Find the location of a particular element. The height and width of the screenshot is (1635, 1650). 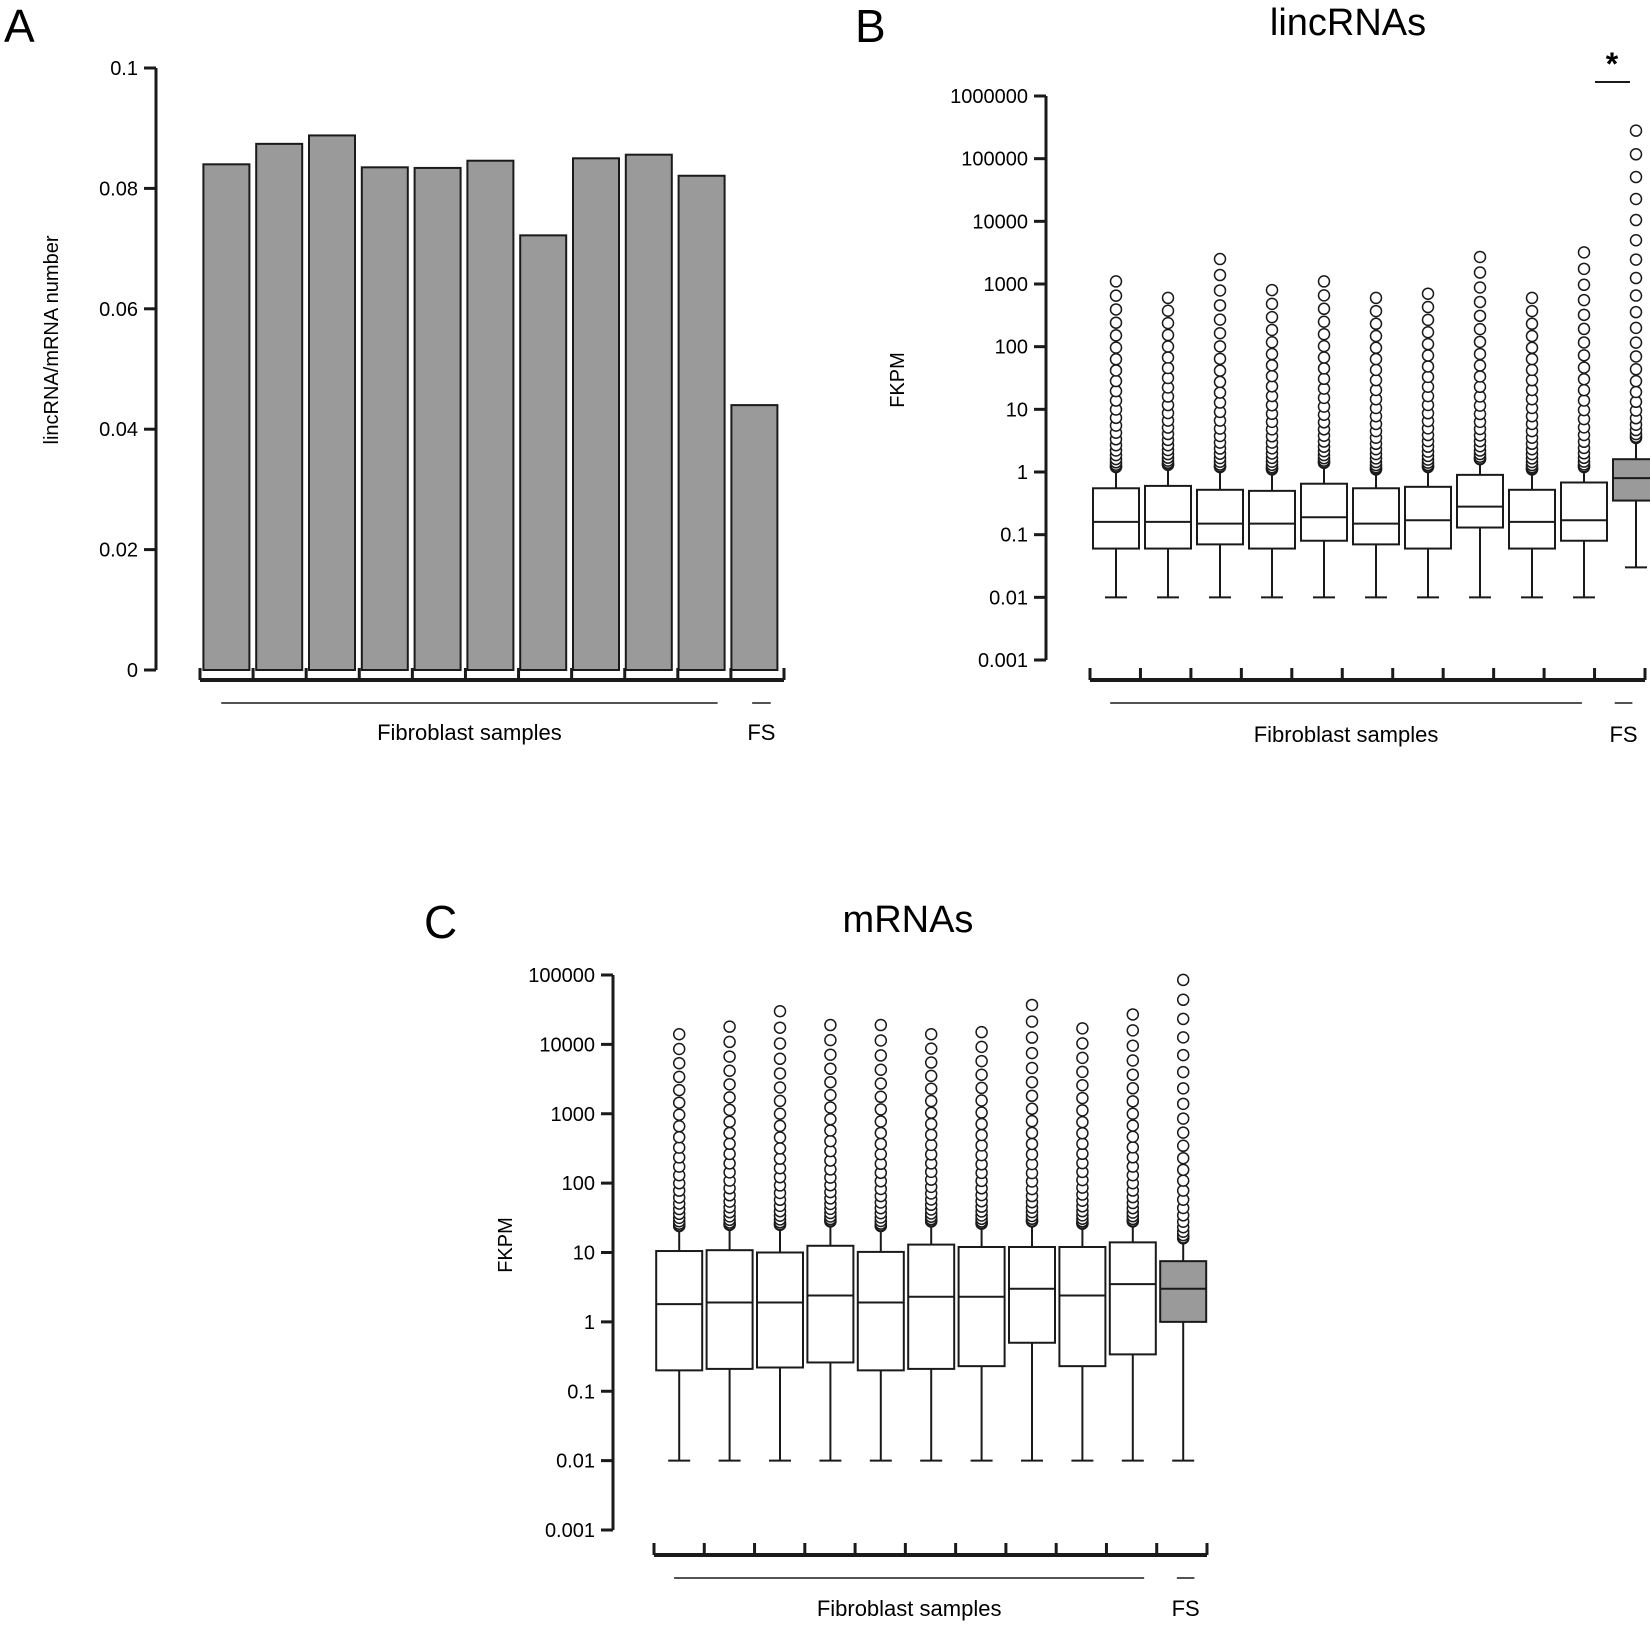

y-tick-label: 0.01 is located at coordinates (575, 1462).